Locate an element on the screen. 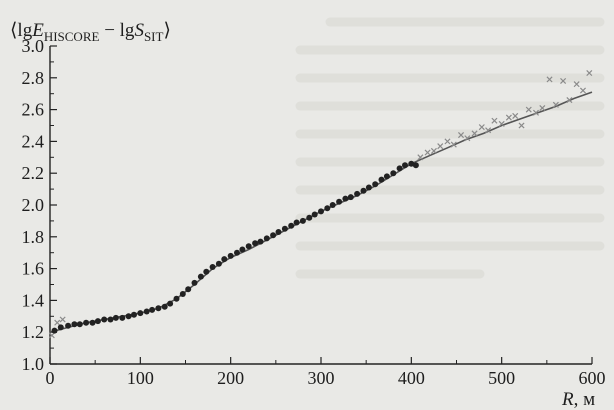 The width and height of the screenshot is (614, 410). x-tick-label: 300 is located at coordinates (321, 378).